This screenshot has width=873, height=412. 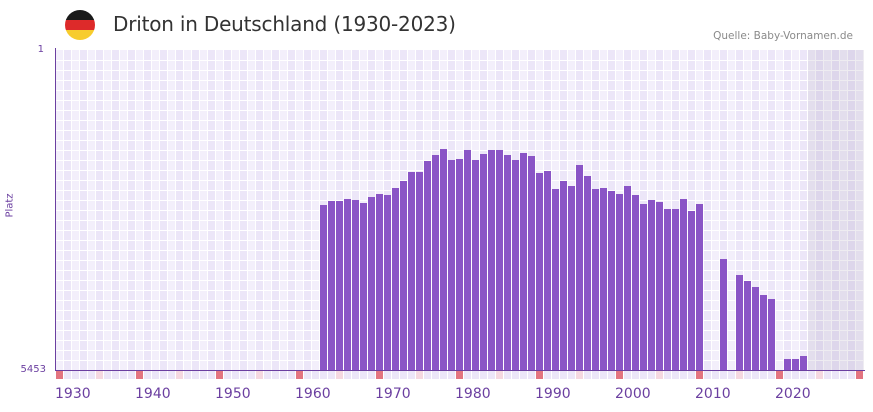 What do you see at coordinates (379, 281) in the screenshot?
I see `bar-1970` at bounding box center [379, 281].